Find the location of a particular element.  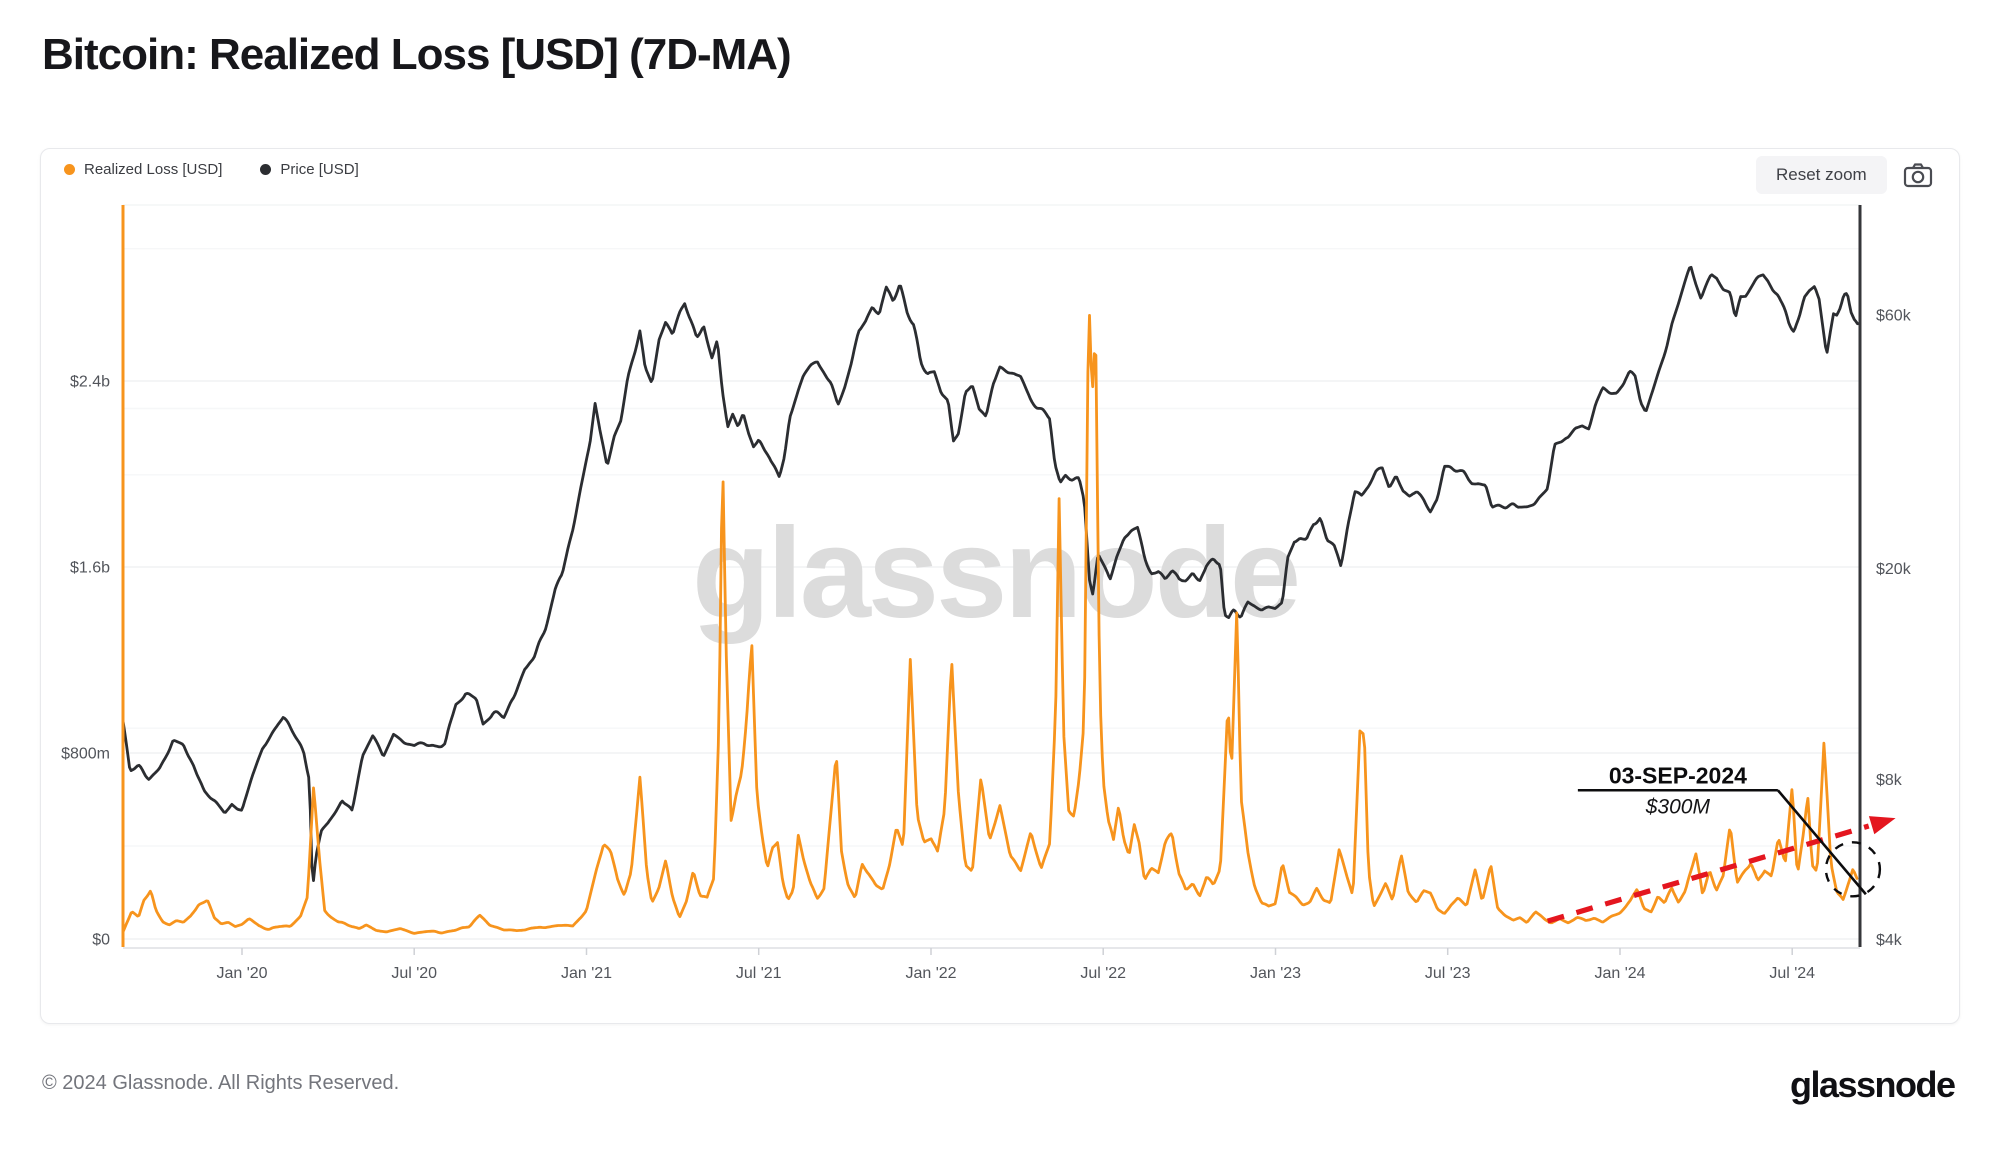

reset-zoom-button: Reset zoom is located at coordinates (1821, 175).